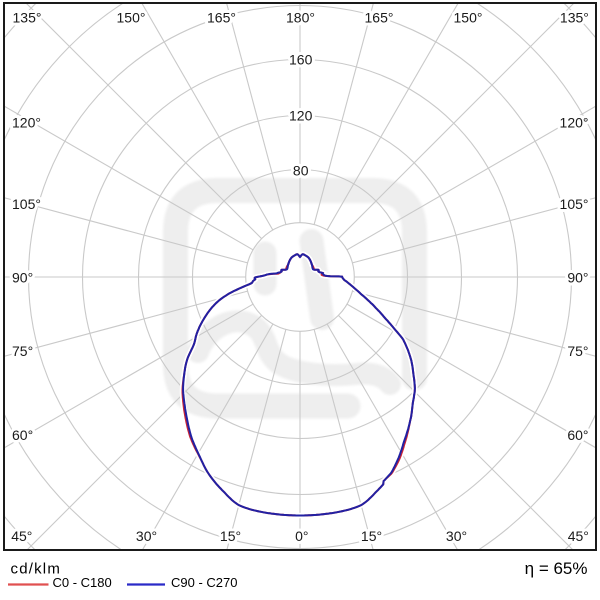 This screenshot has width=600, height=600. What do you see at coordinates (556, 568) in the screenshot?
I see `svg-text: η = 65%` at bounding box center [556, 568].